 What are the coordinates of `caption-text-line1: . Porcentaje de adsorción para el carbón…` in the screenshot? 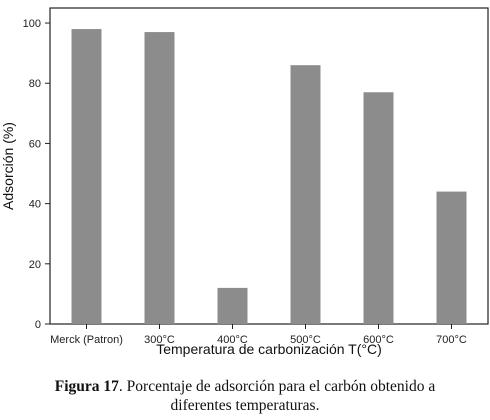 It's located at (277, 386).